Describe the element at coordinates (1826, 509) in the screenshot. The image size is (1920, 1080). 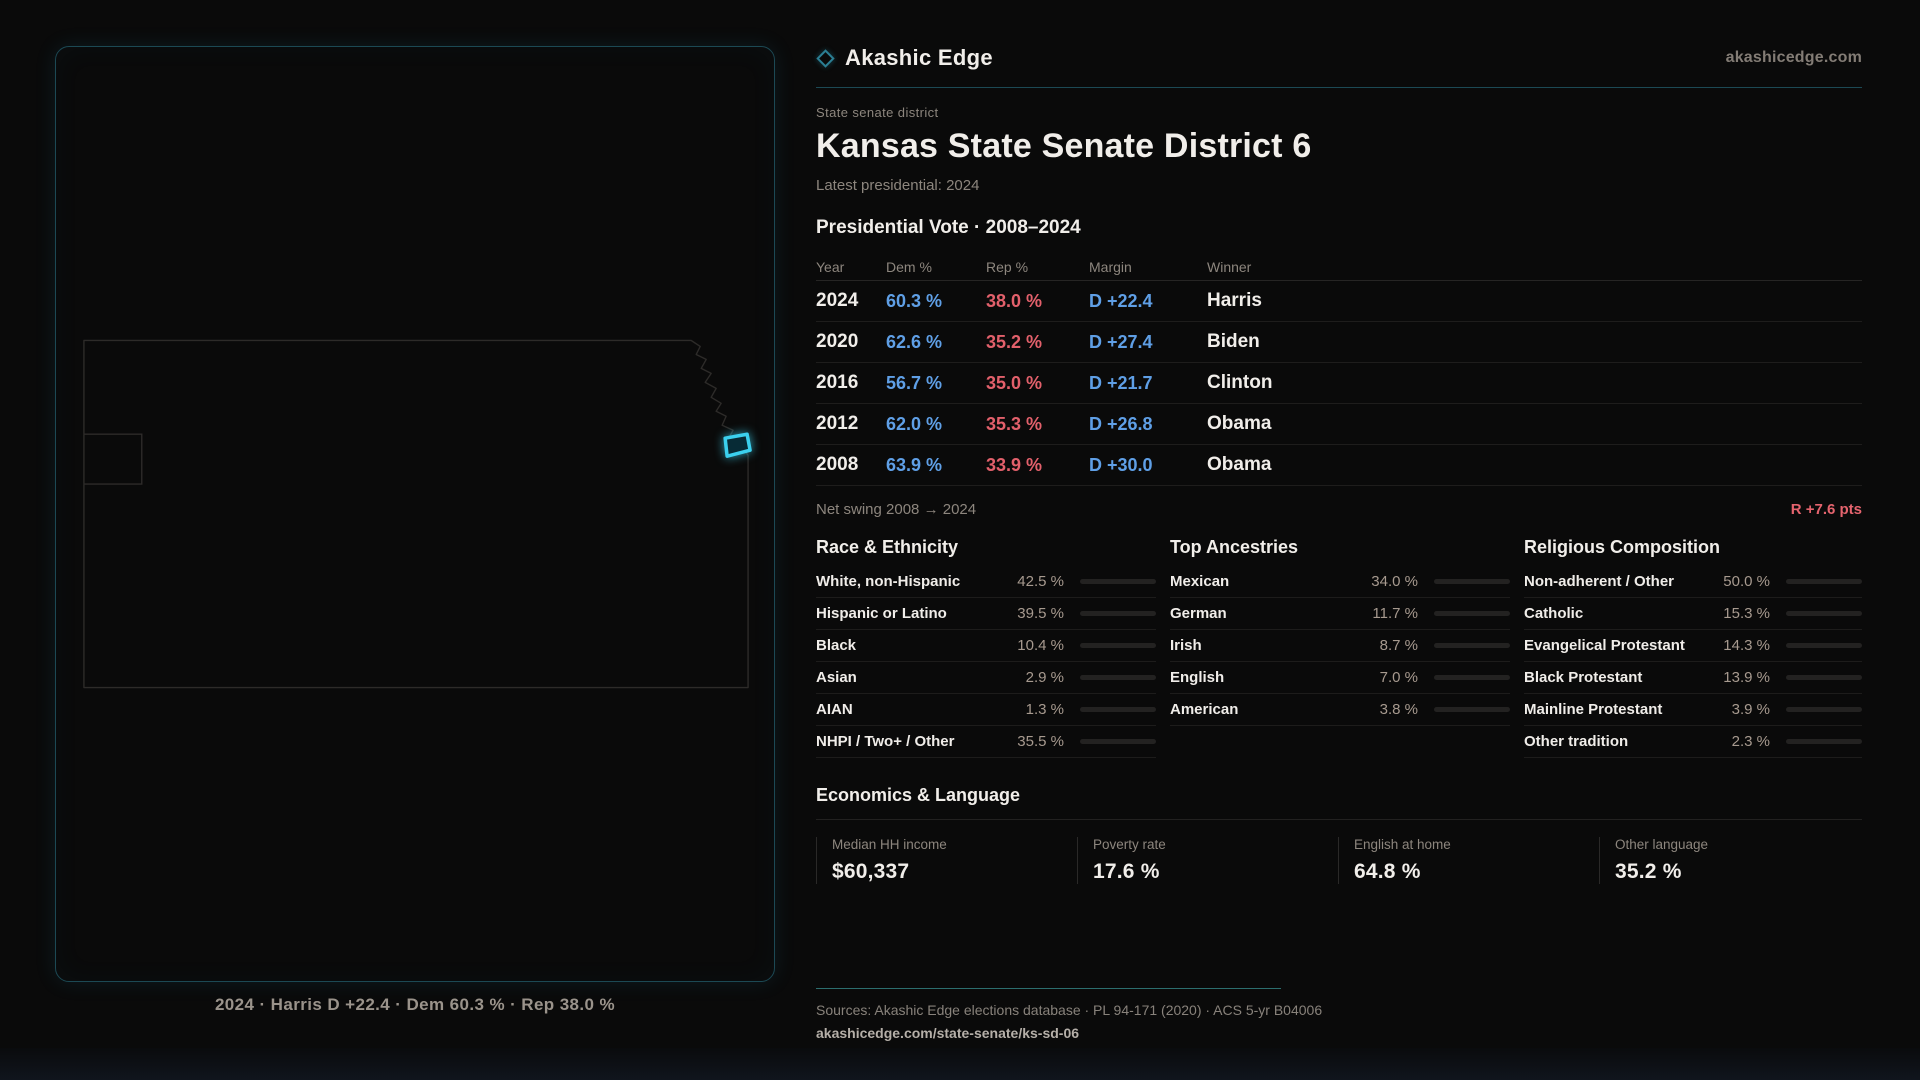
I see `net-swing-value: R +7.6 pts` at that location.